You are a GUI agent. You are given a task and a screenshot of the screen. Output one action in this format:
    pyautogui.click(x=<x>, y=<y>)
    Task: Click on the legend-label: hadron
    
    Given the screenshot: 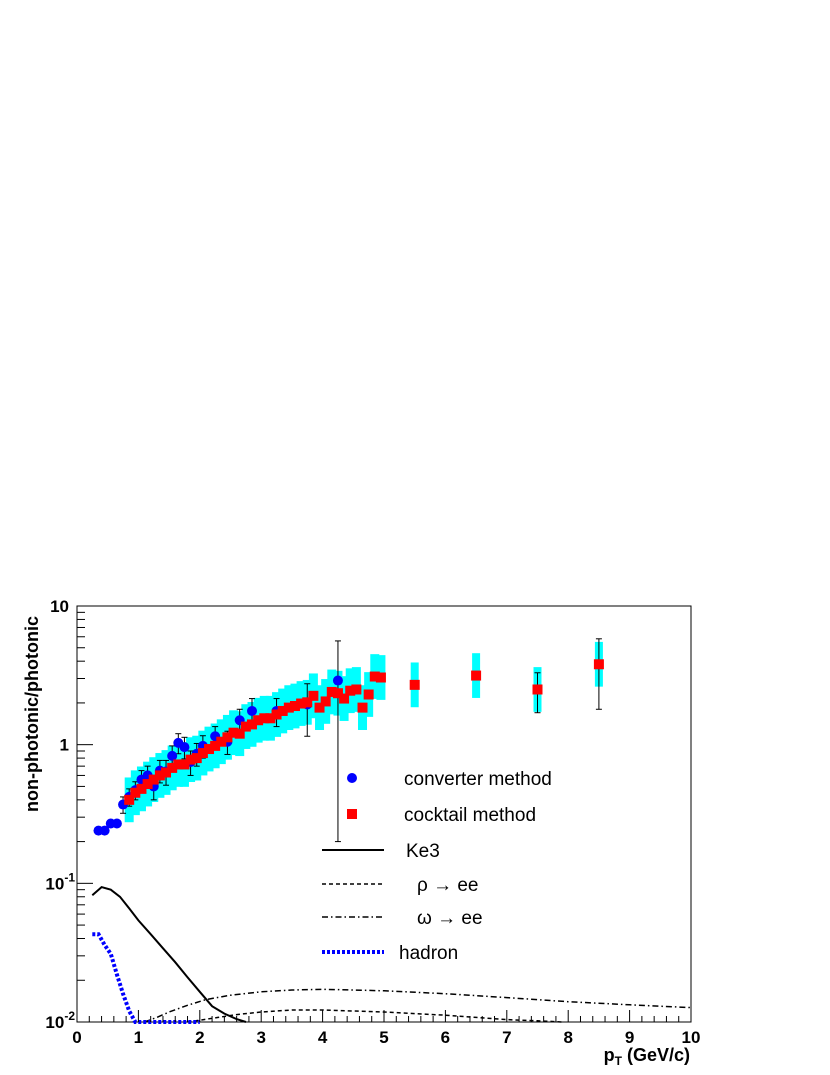 What is the action you would take?
    pyautogui.click(x=428, y=953)
    